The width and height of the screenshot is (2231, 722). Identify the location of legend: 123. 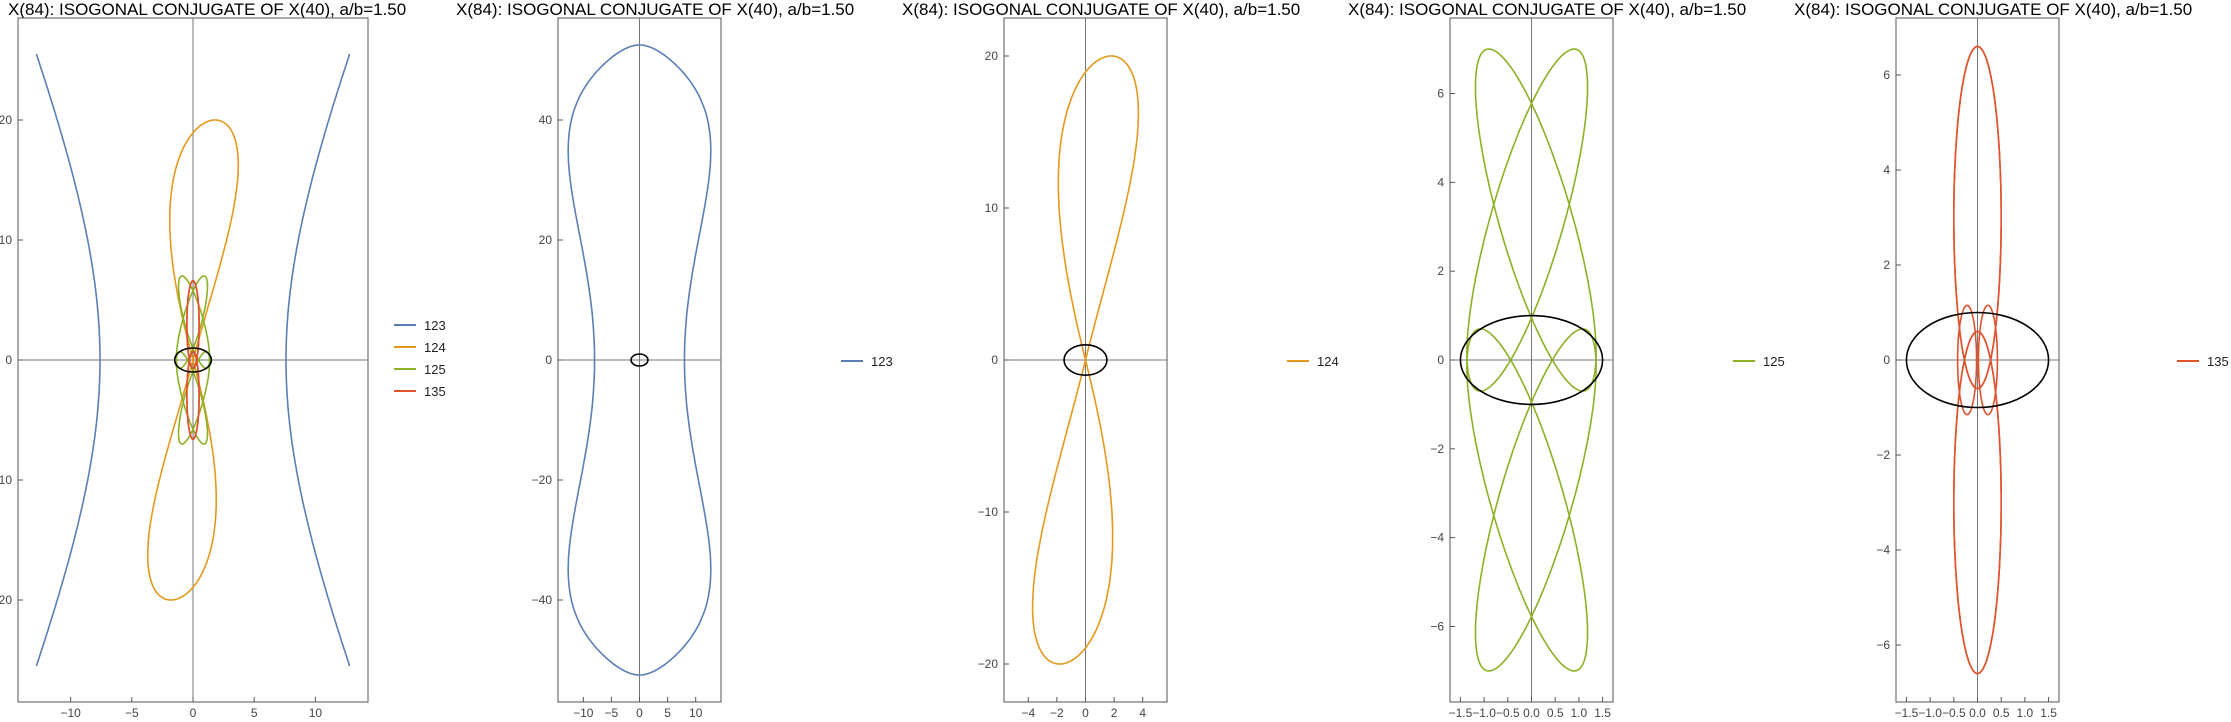
(867, 361).